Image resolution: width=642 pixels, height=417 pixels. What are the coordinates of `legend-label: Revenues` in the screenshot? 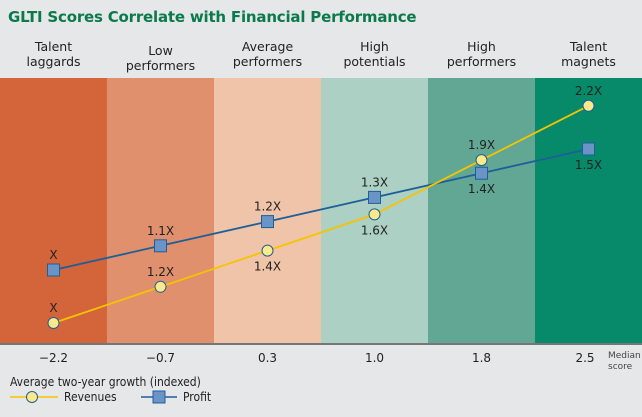 It's located at (90, 397).